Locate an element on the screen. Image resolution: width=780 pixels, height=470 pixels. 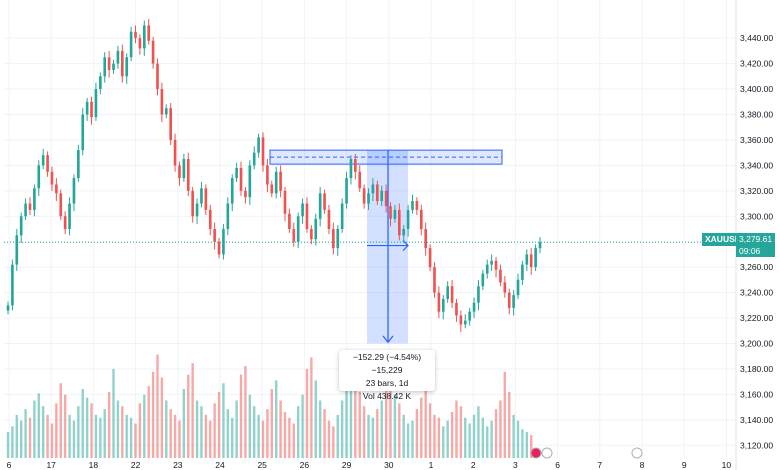
y-tick-label: 3,300.00 is located at coordinates (756, 216).